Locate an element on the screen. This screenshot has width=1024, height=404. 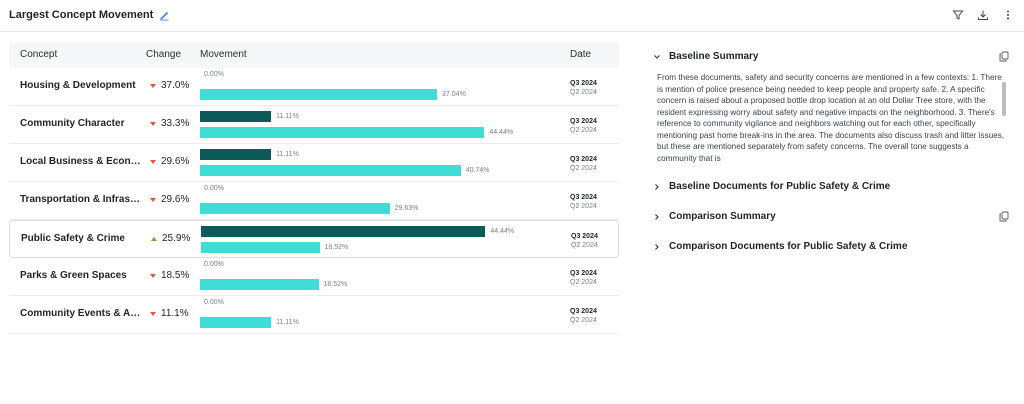
movement-bars: 0.00% 11.11% is located at coordinates (380, 315).